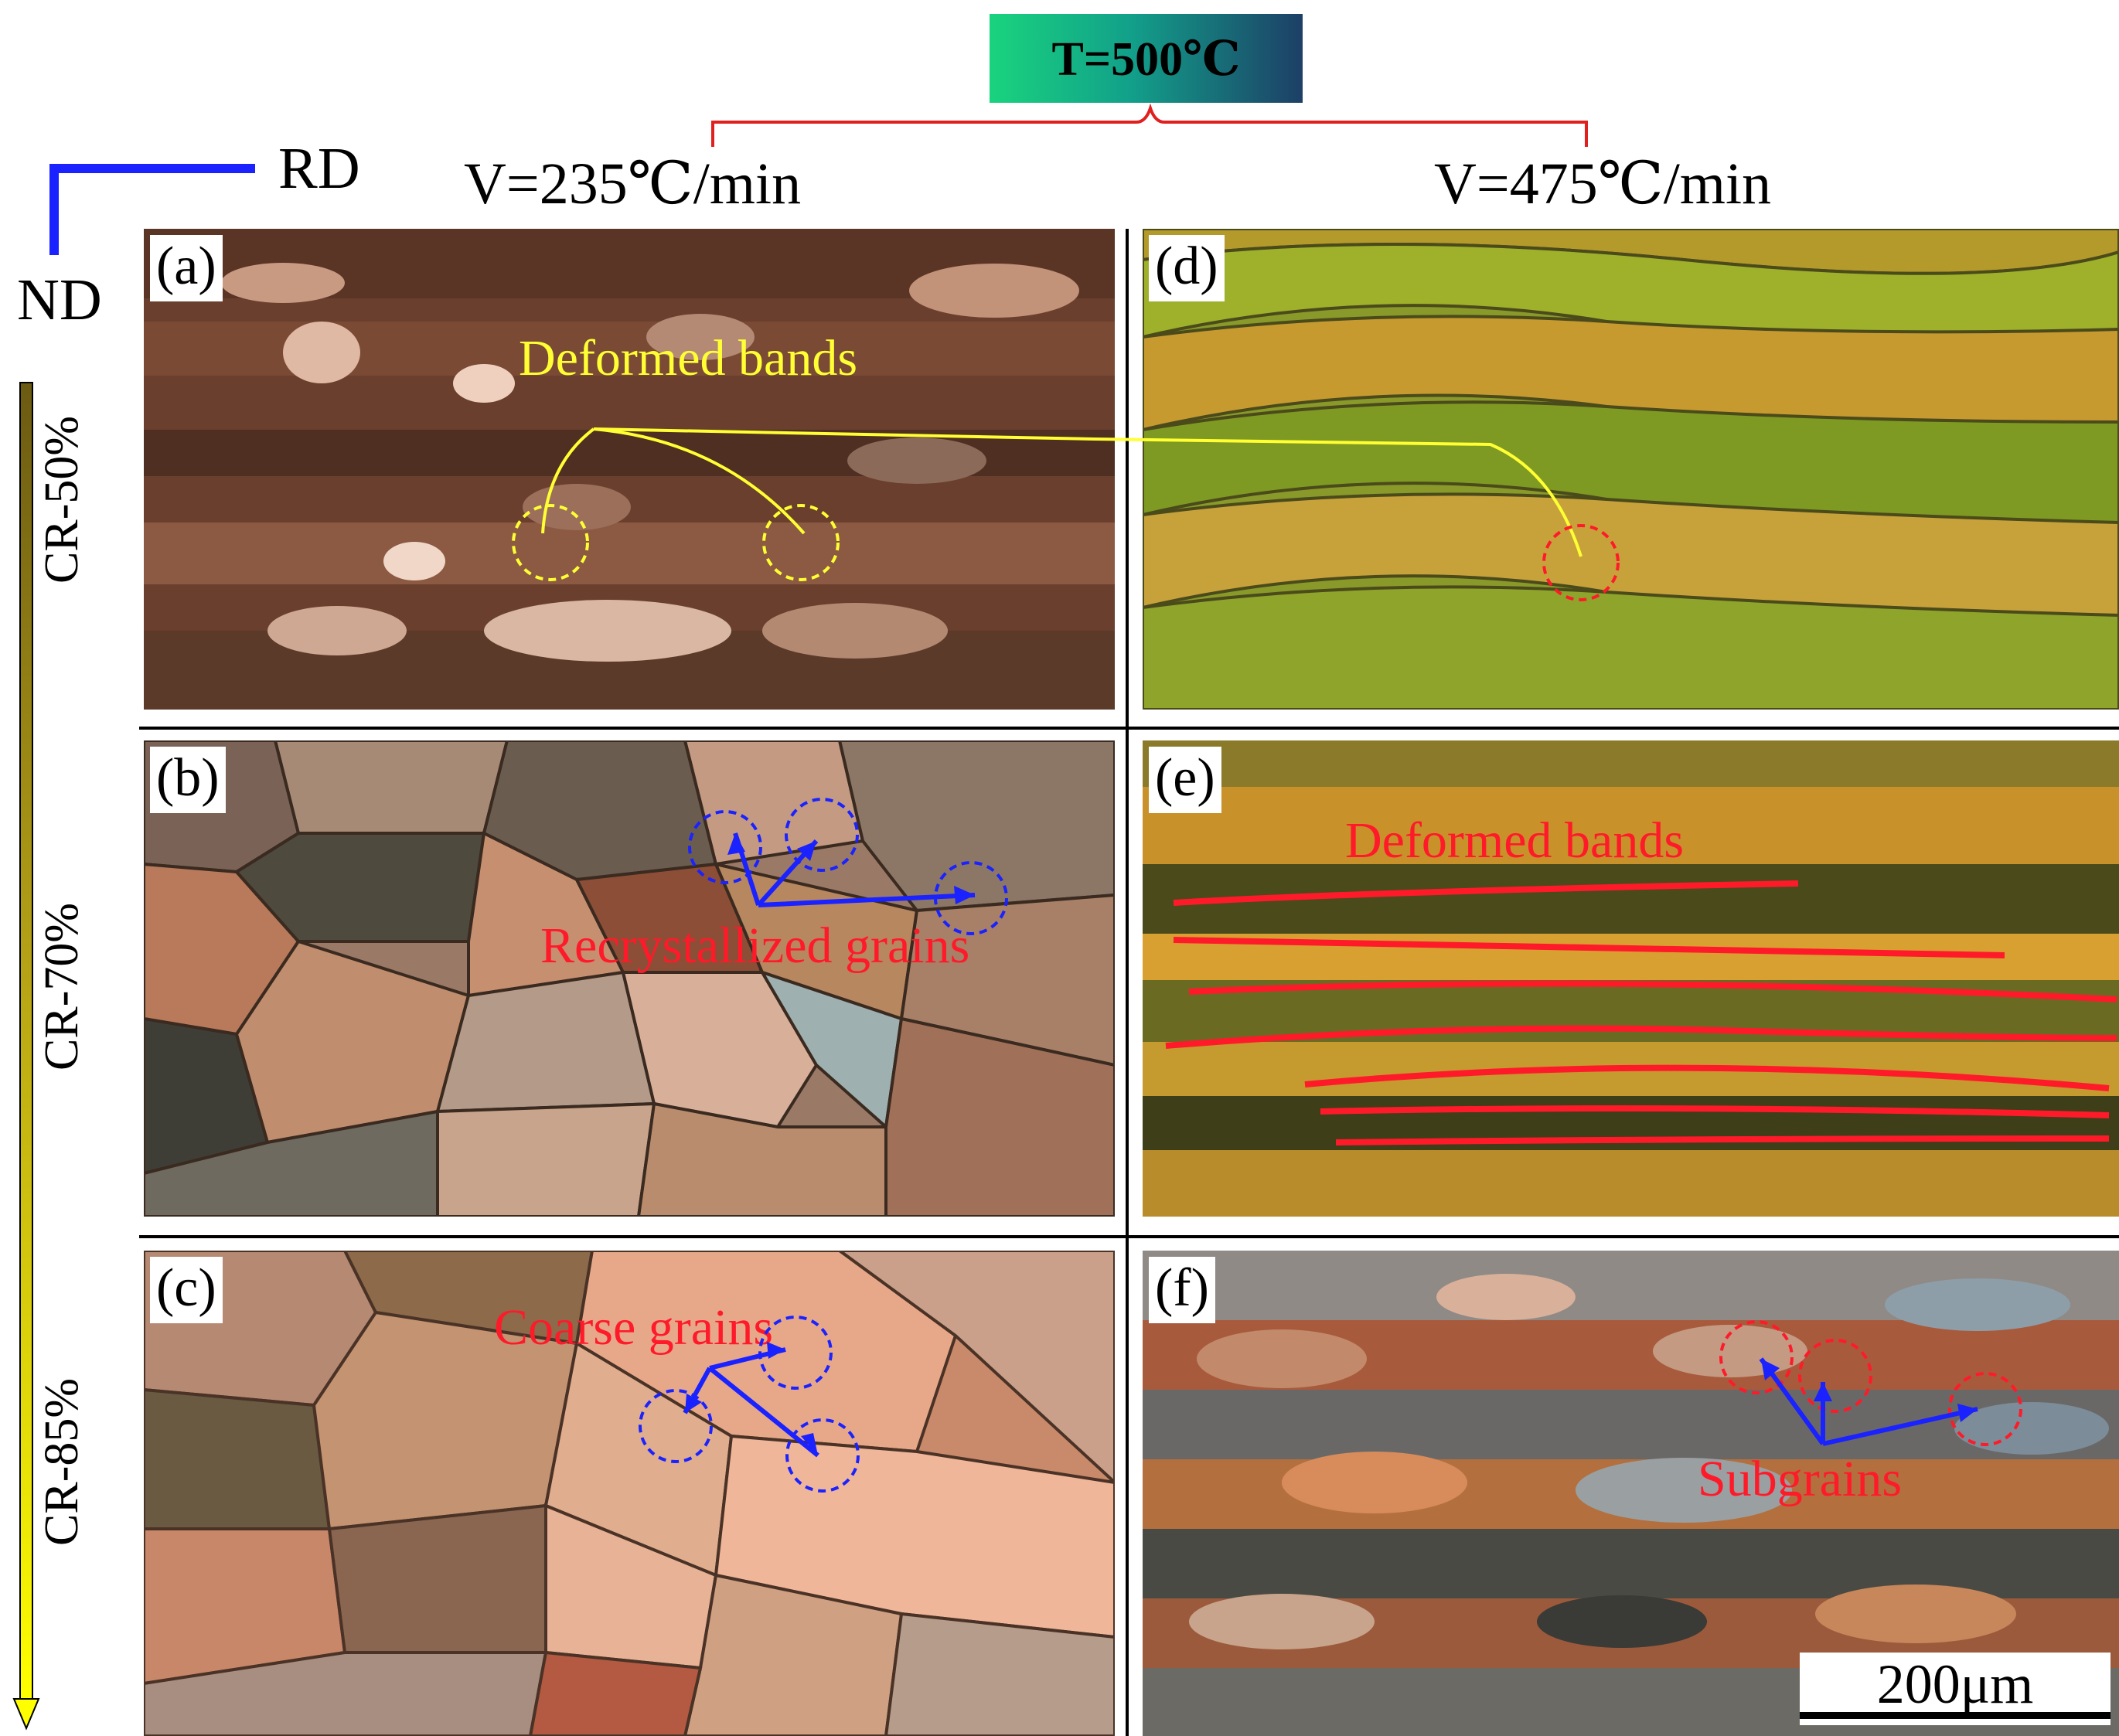  What do you see at coordinates (634, 1328) in the screenshot?
I see `panel-c-annotation: Coarse grains` at bounding box center [634, 1328].